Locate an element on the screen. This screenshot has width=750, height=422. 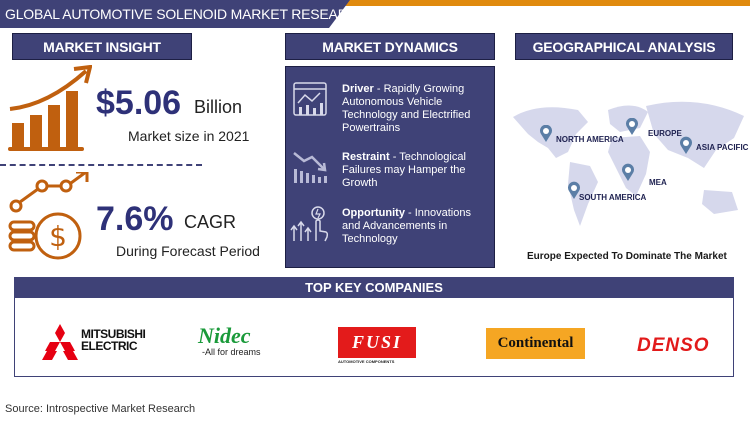
accent-band is located at coordinates (545, 3).